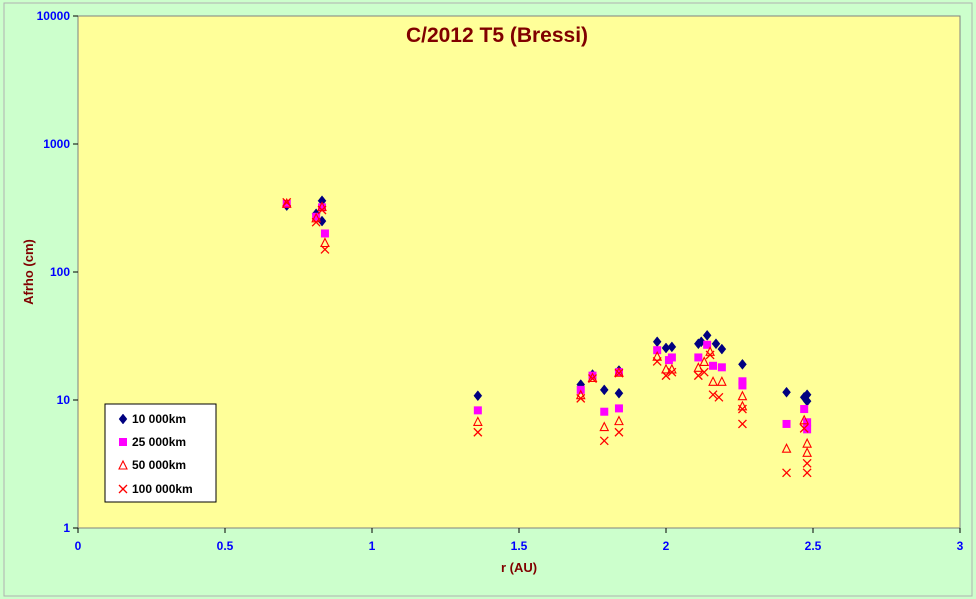 The width and height of the screenshot is (976, 599). I want to click on y-axis: 1 10 100 1000 10000, so click(57, 272).